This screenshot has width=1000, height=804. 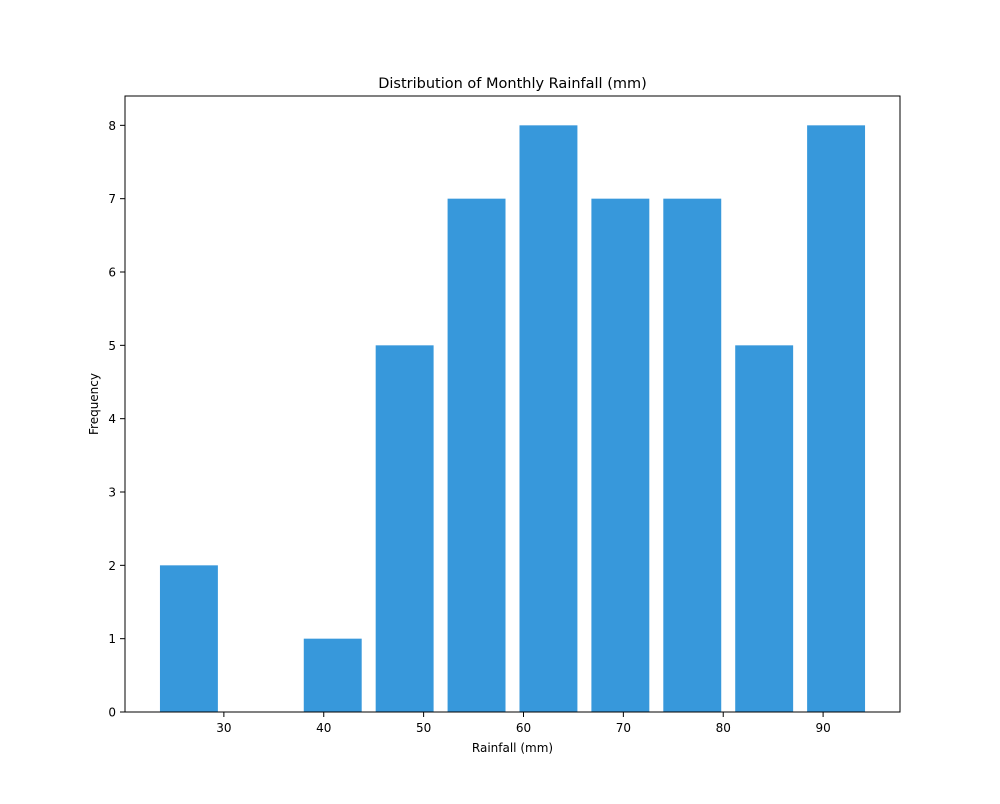 What do you see at coordinates (94, 404) in the screenshot?
I see `y-axis-label: Frequency` at bounding box center [94, 404].